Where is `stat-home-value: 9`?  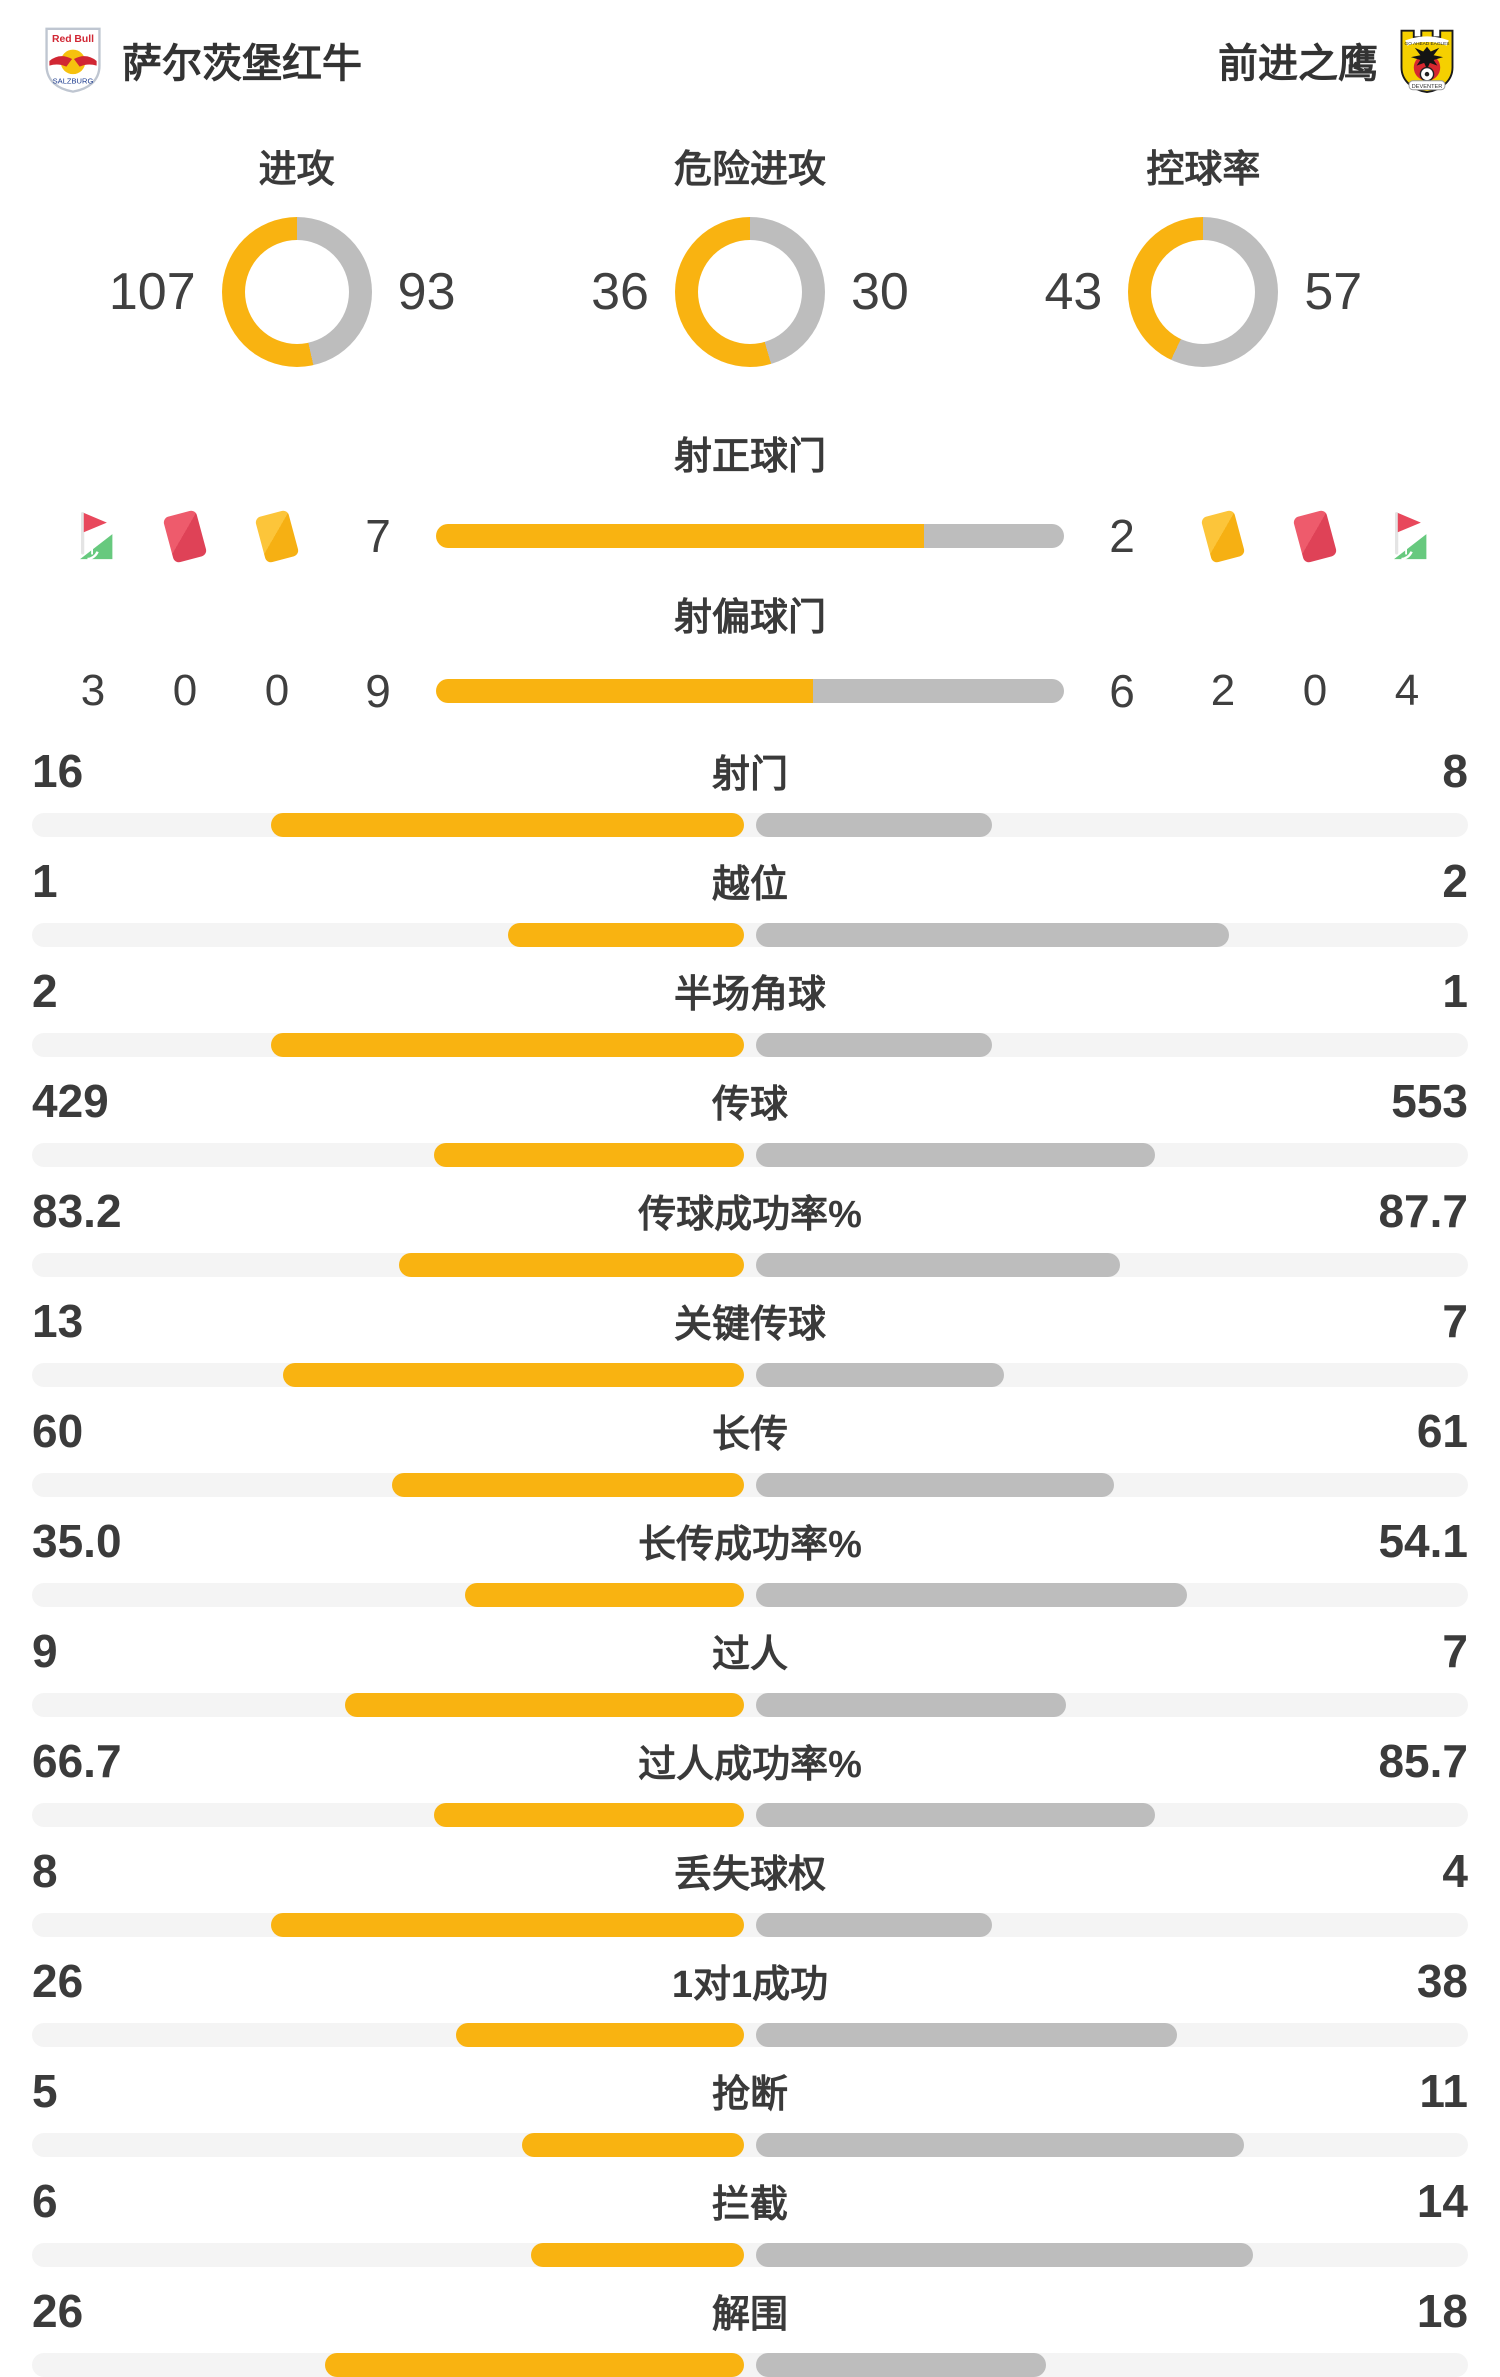
stat-home-value: 9 is located at coordinates (45, 1651).